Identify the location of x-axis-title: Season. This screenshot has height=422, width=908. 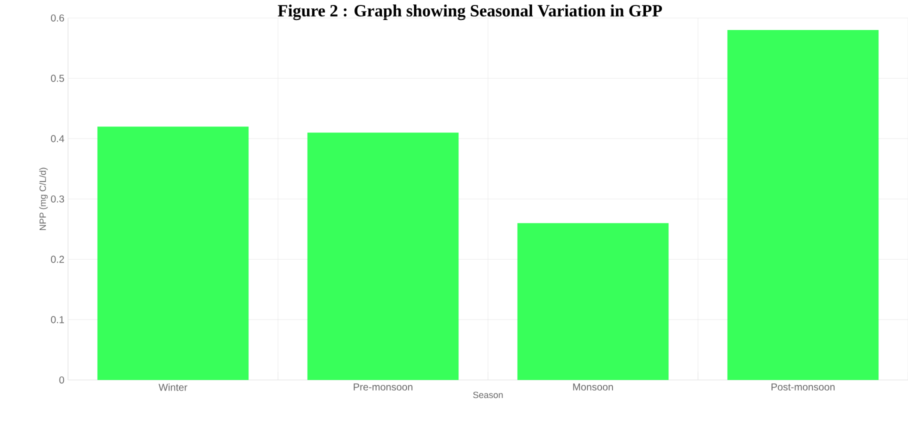
(488, 395).